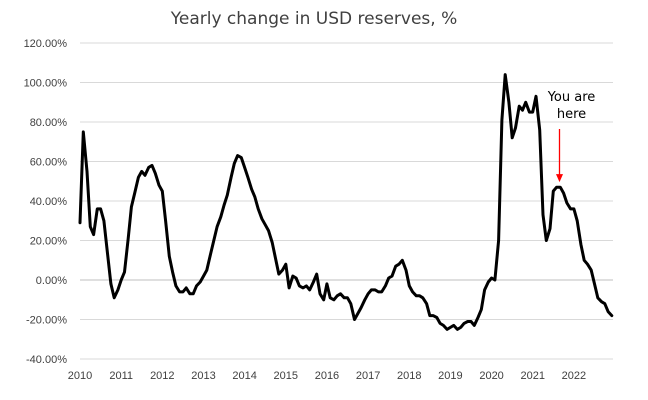 Image resolution: width=648 pixels, height=400 pixels. Describe the element at coordinates (571, 114) in the screenshot. I see `annotation-text-line: here` at that location.